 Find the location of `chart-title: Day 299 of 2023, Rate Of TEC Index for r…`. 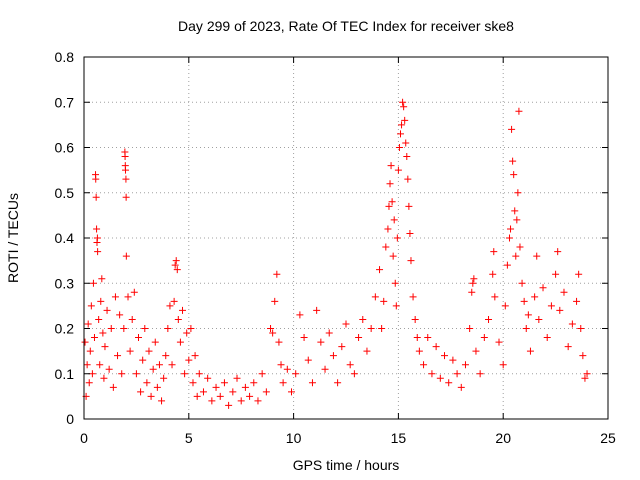

chart-title: Day 299 of 2023, Rate Of TEC Index for r… is located at coordinates (346, 26).